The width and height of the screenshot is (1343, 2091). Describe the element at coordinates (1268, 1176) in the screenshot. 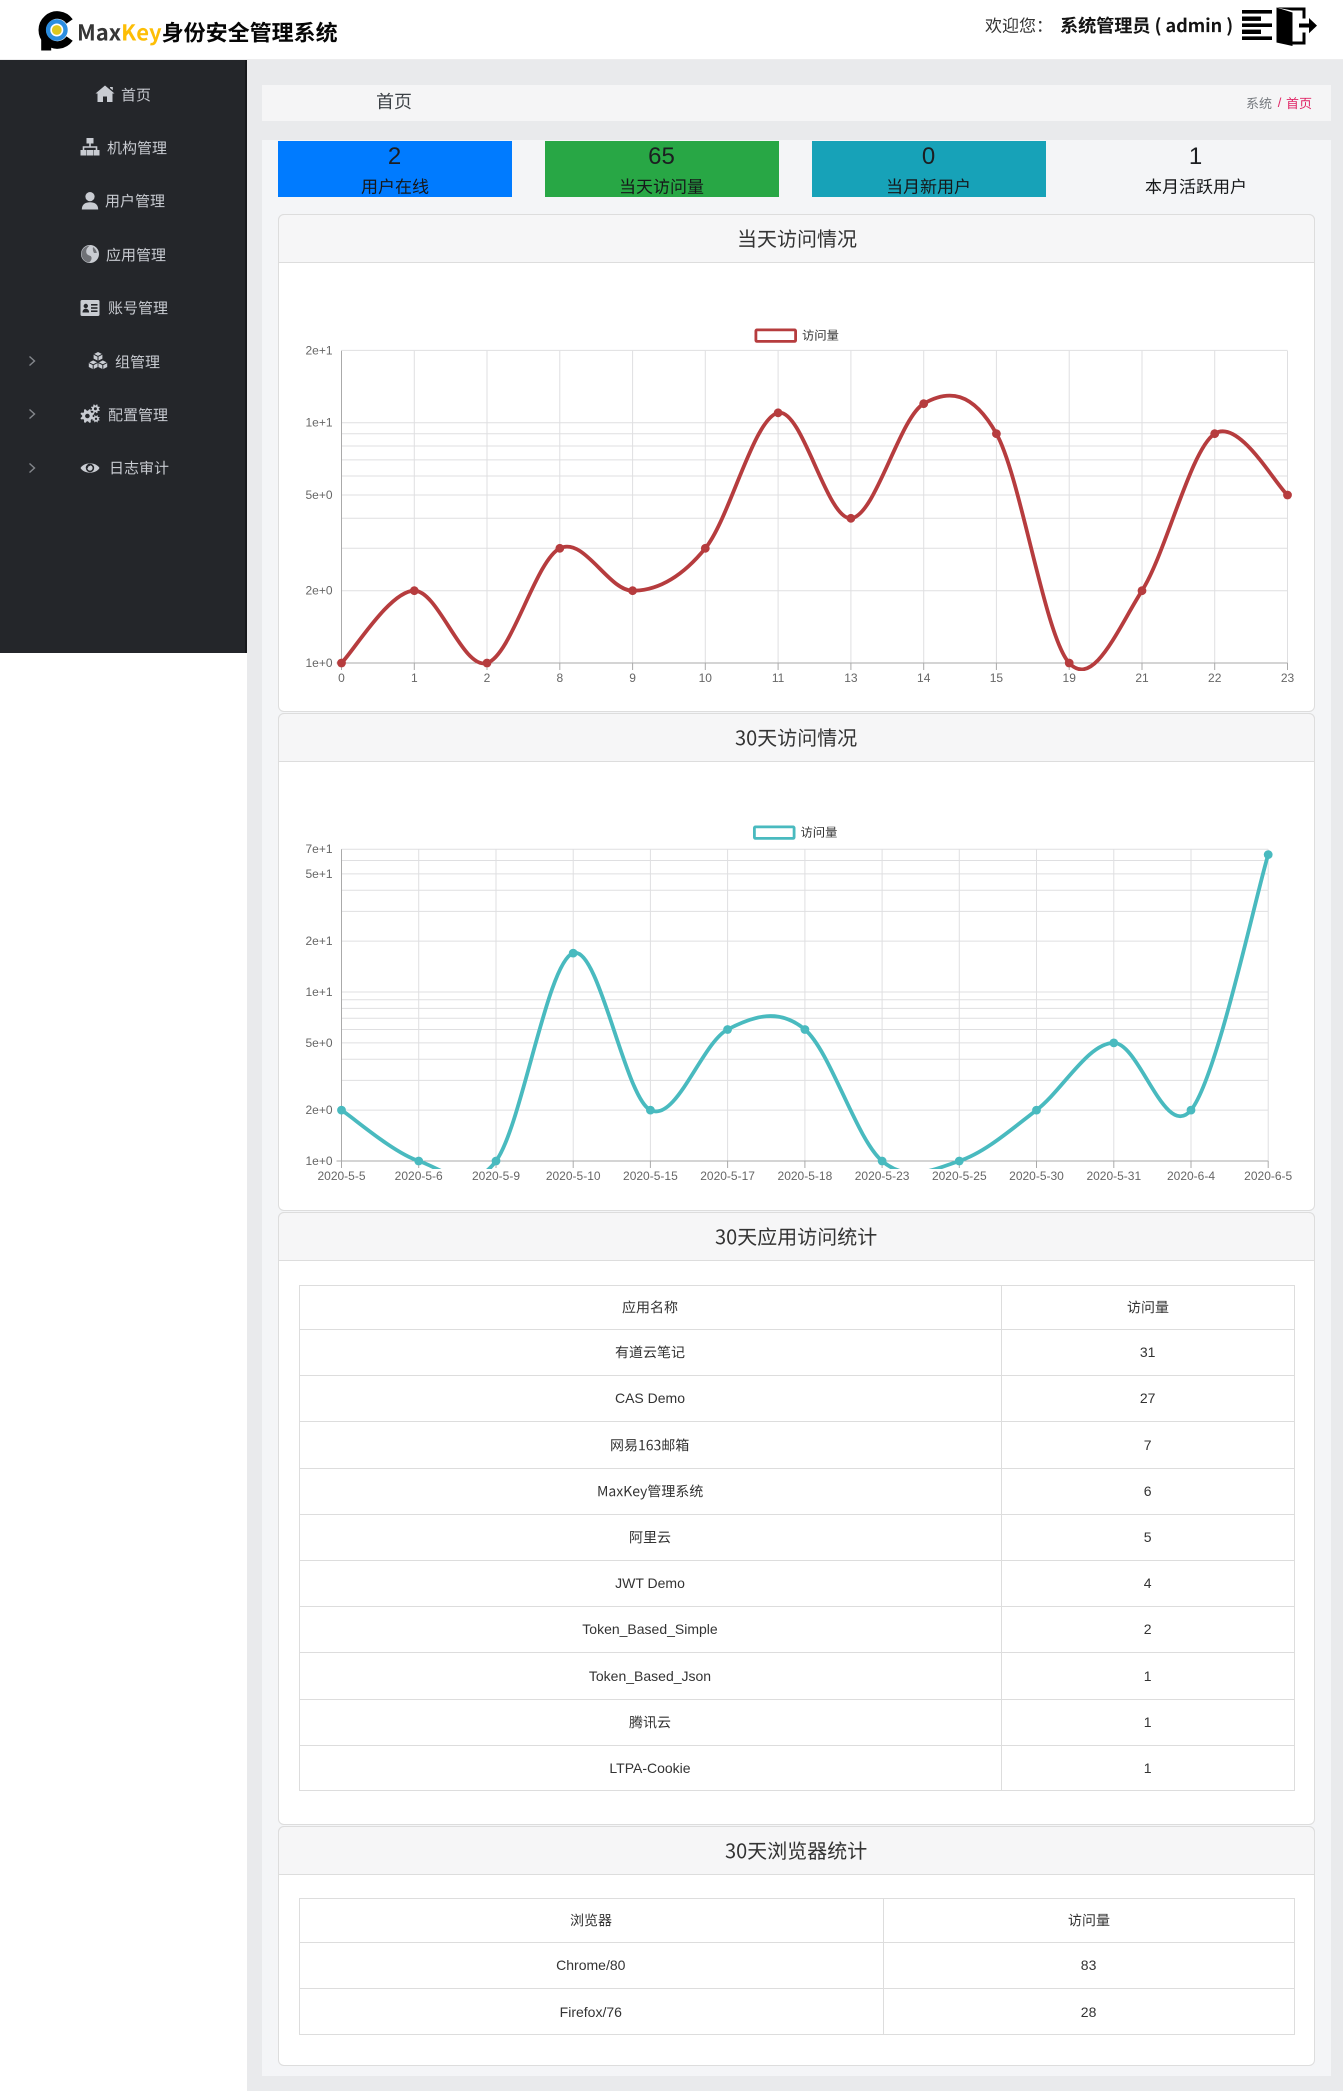

I see `svg-text: 2020-6-5` at that location.